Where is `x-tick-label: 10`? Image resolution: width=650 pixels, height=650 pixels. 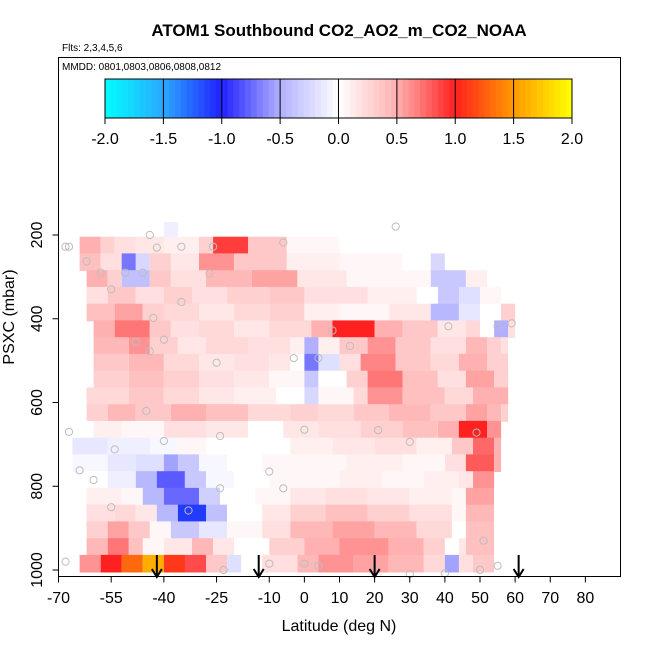 x-tick-label: 10 is located at coordinates (340, 598).